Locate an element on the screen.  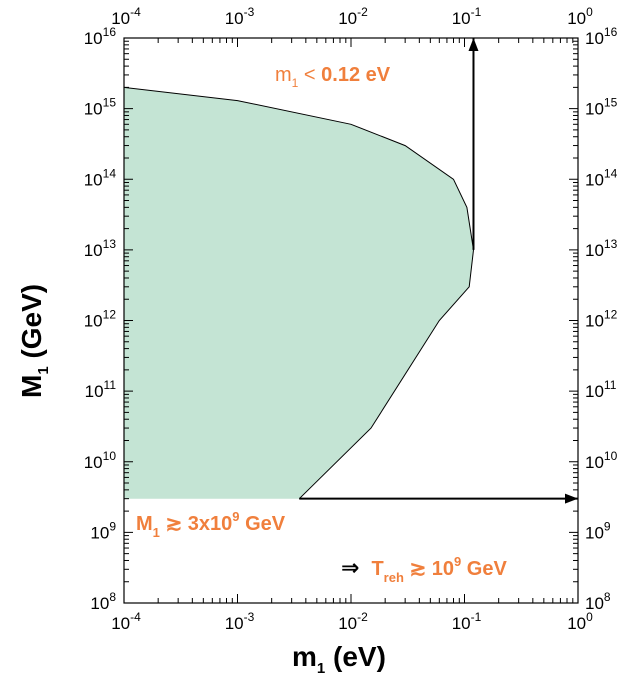
anno-treh-sub: reh is located at coordinates (394, 577).